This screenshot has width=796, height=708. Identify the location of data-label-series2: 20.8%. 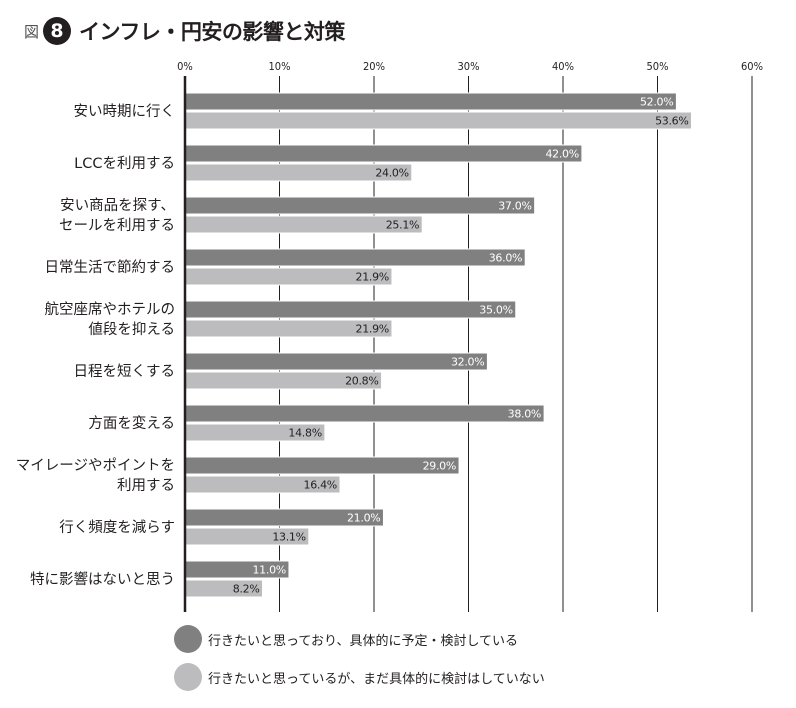
(361, 381).